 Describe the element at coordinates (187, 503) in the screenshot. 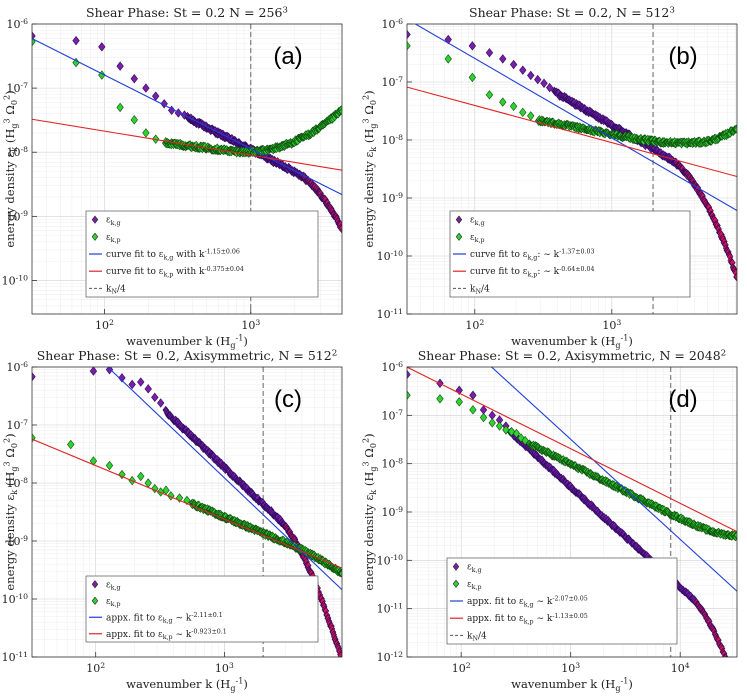

I see `fit-line-kp` at that location.